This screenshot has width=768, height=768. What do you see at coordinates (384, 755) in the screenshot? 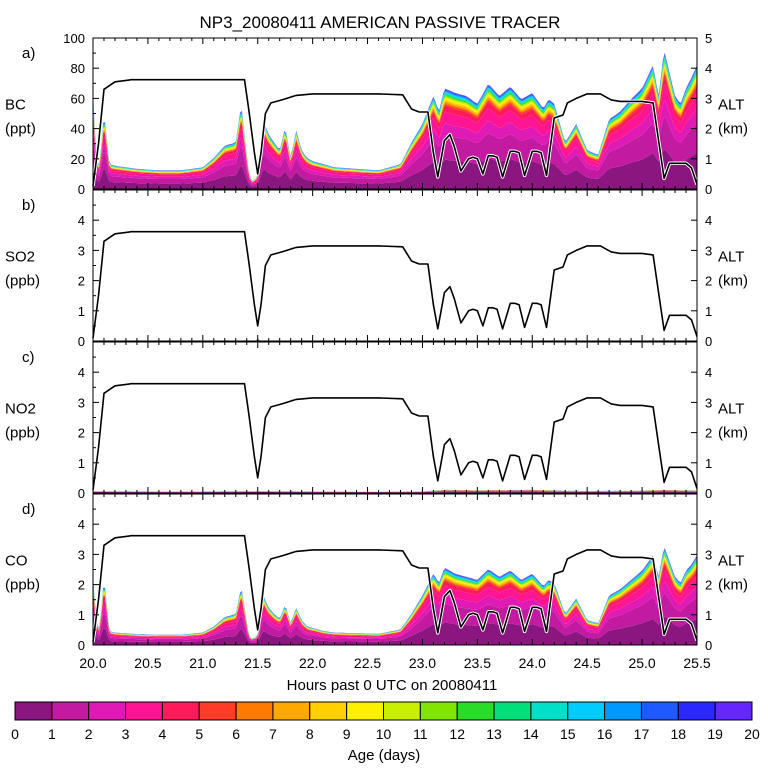
I see `colorbar-label: Age (days)` at bounding box center [384, 755].